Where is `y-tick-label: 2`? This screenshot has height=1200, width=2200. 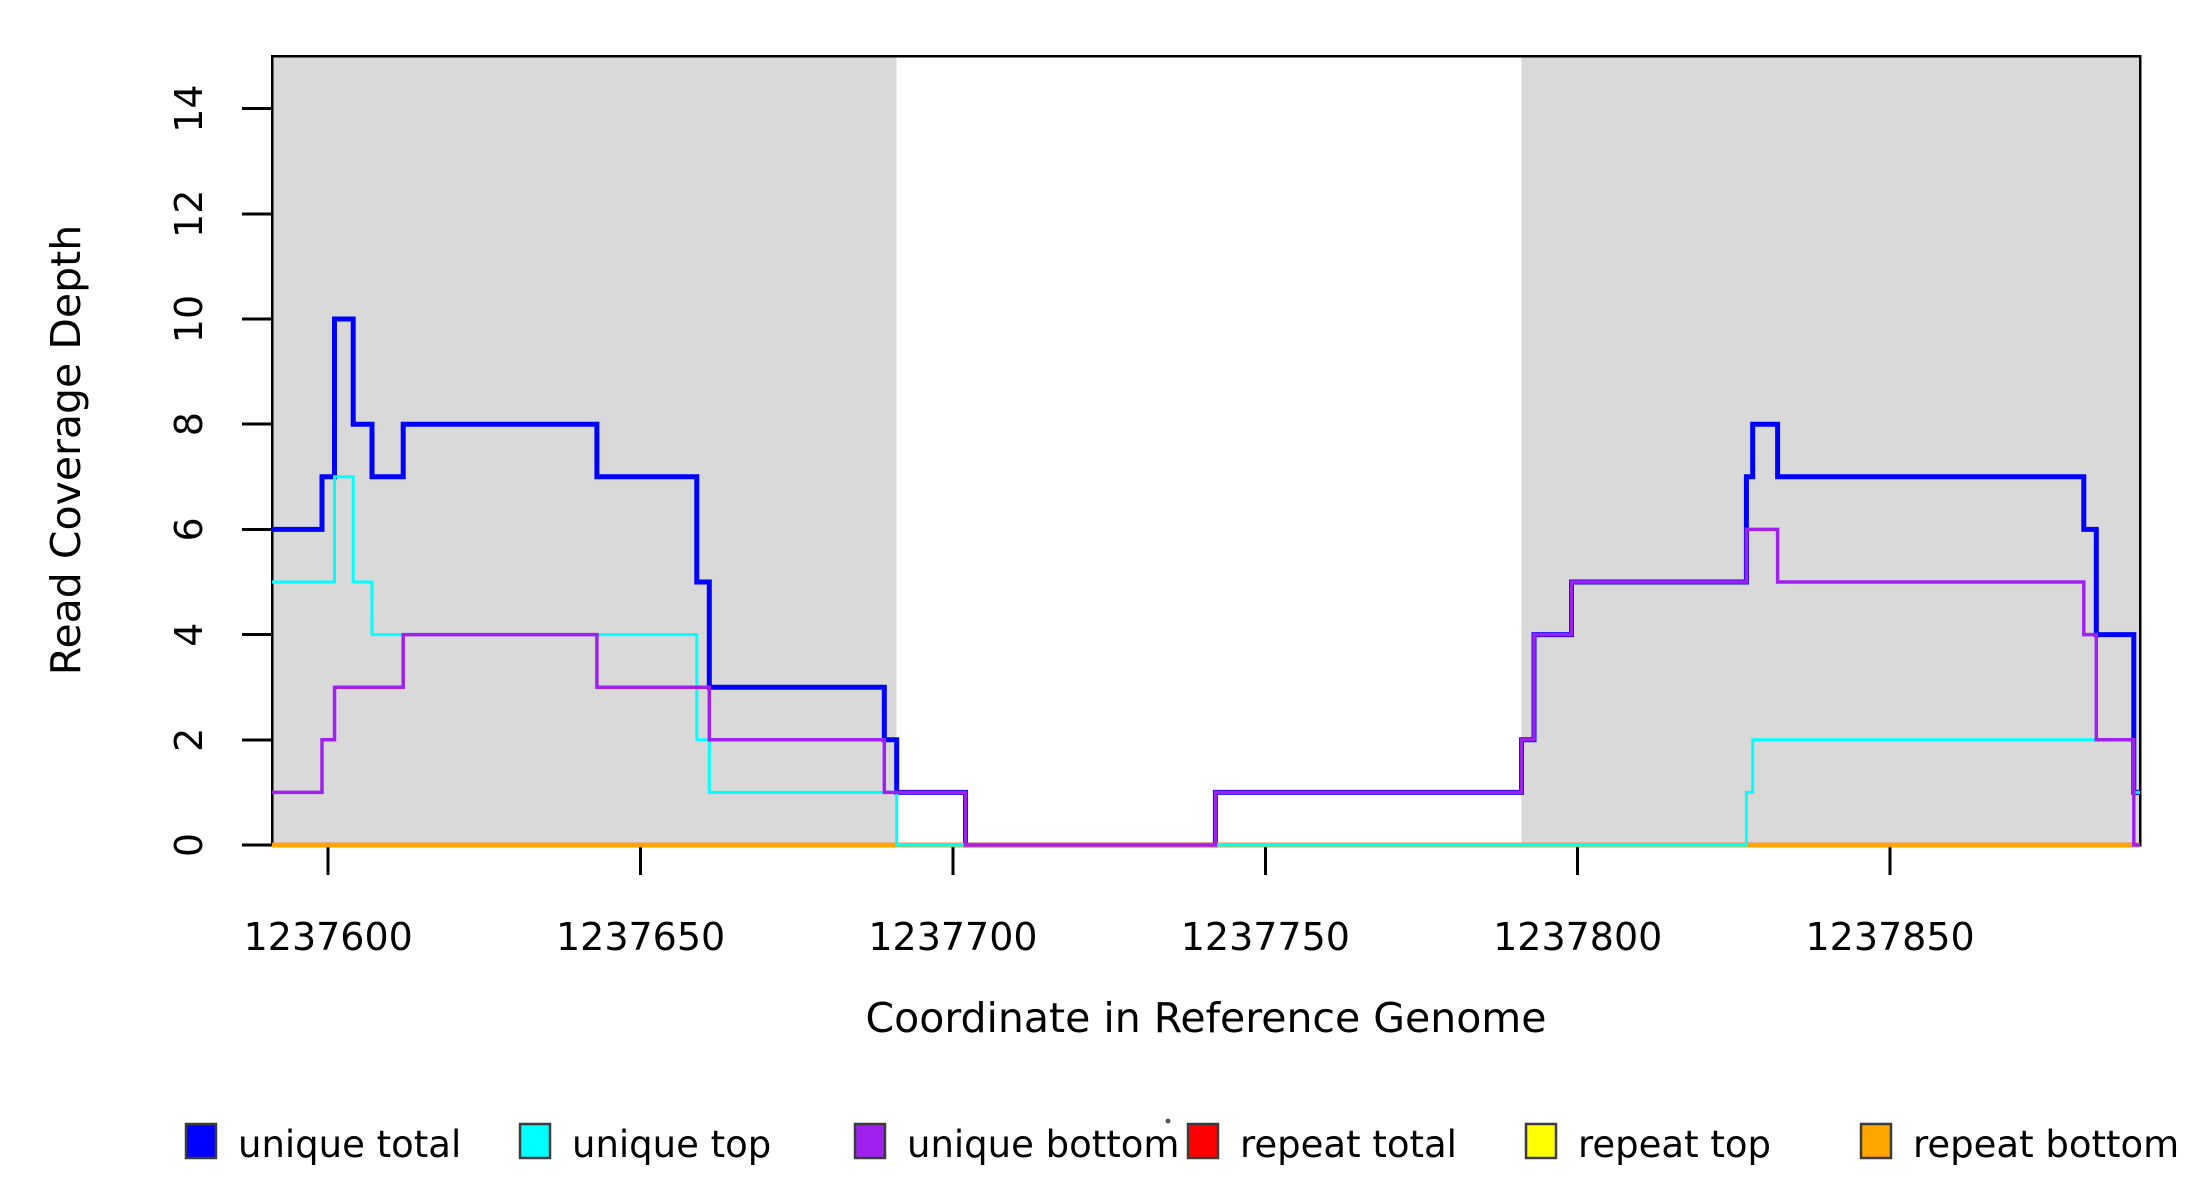
y-tick-label: 2 is located at coordinates (189, 740).